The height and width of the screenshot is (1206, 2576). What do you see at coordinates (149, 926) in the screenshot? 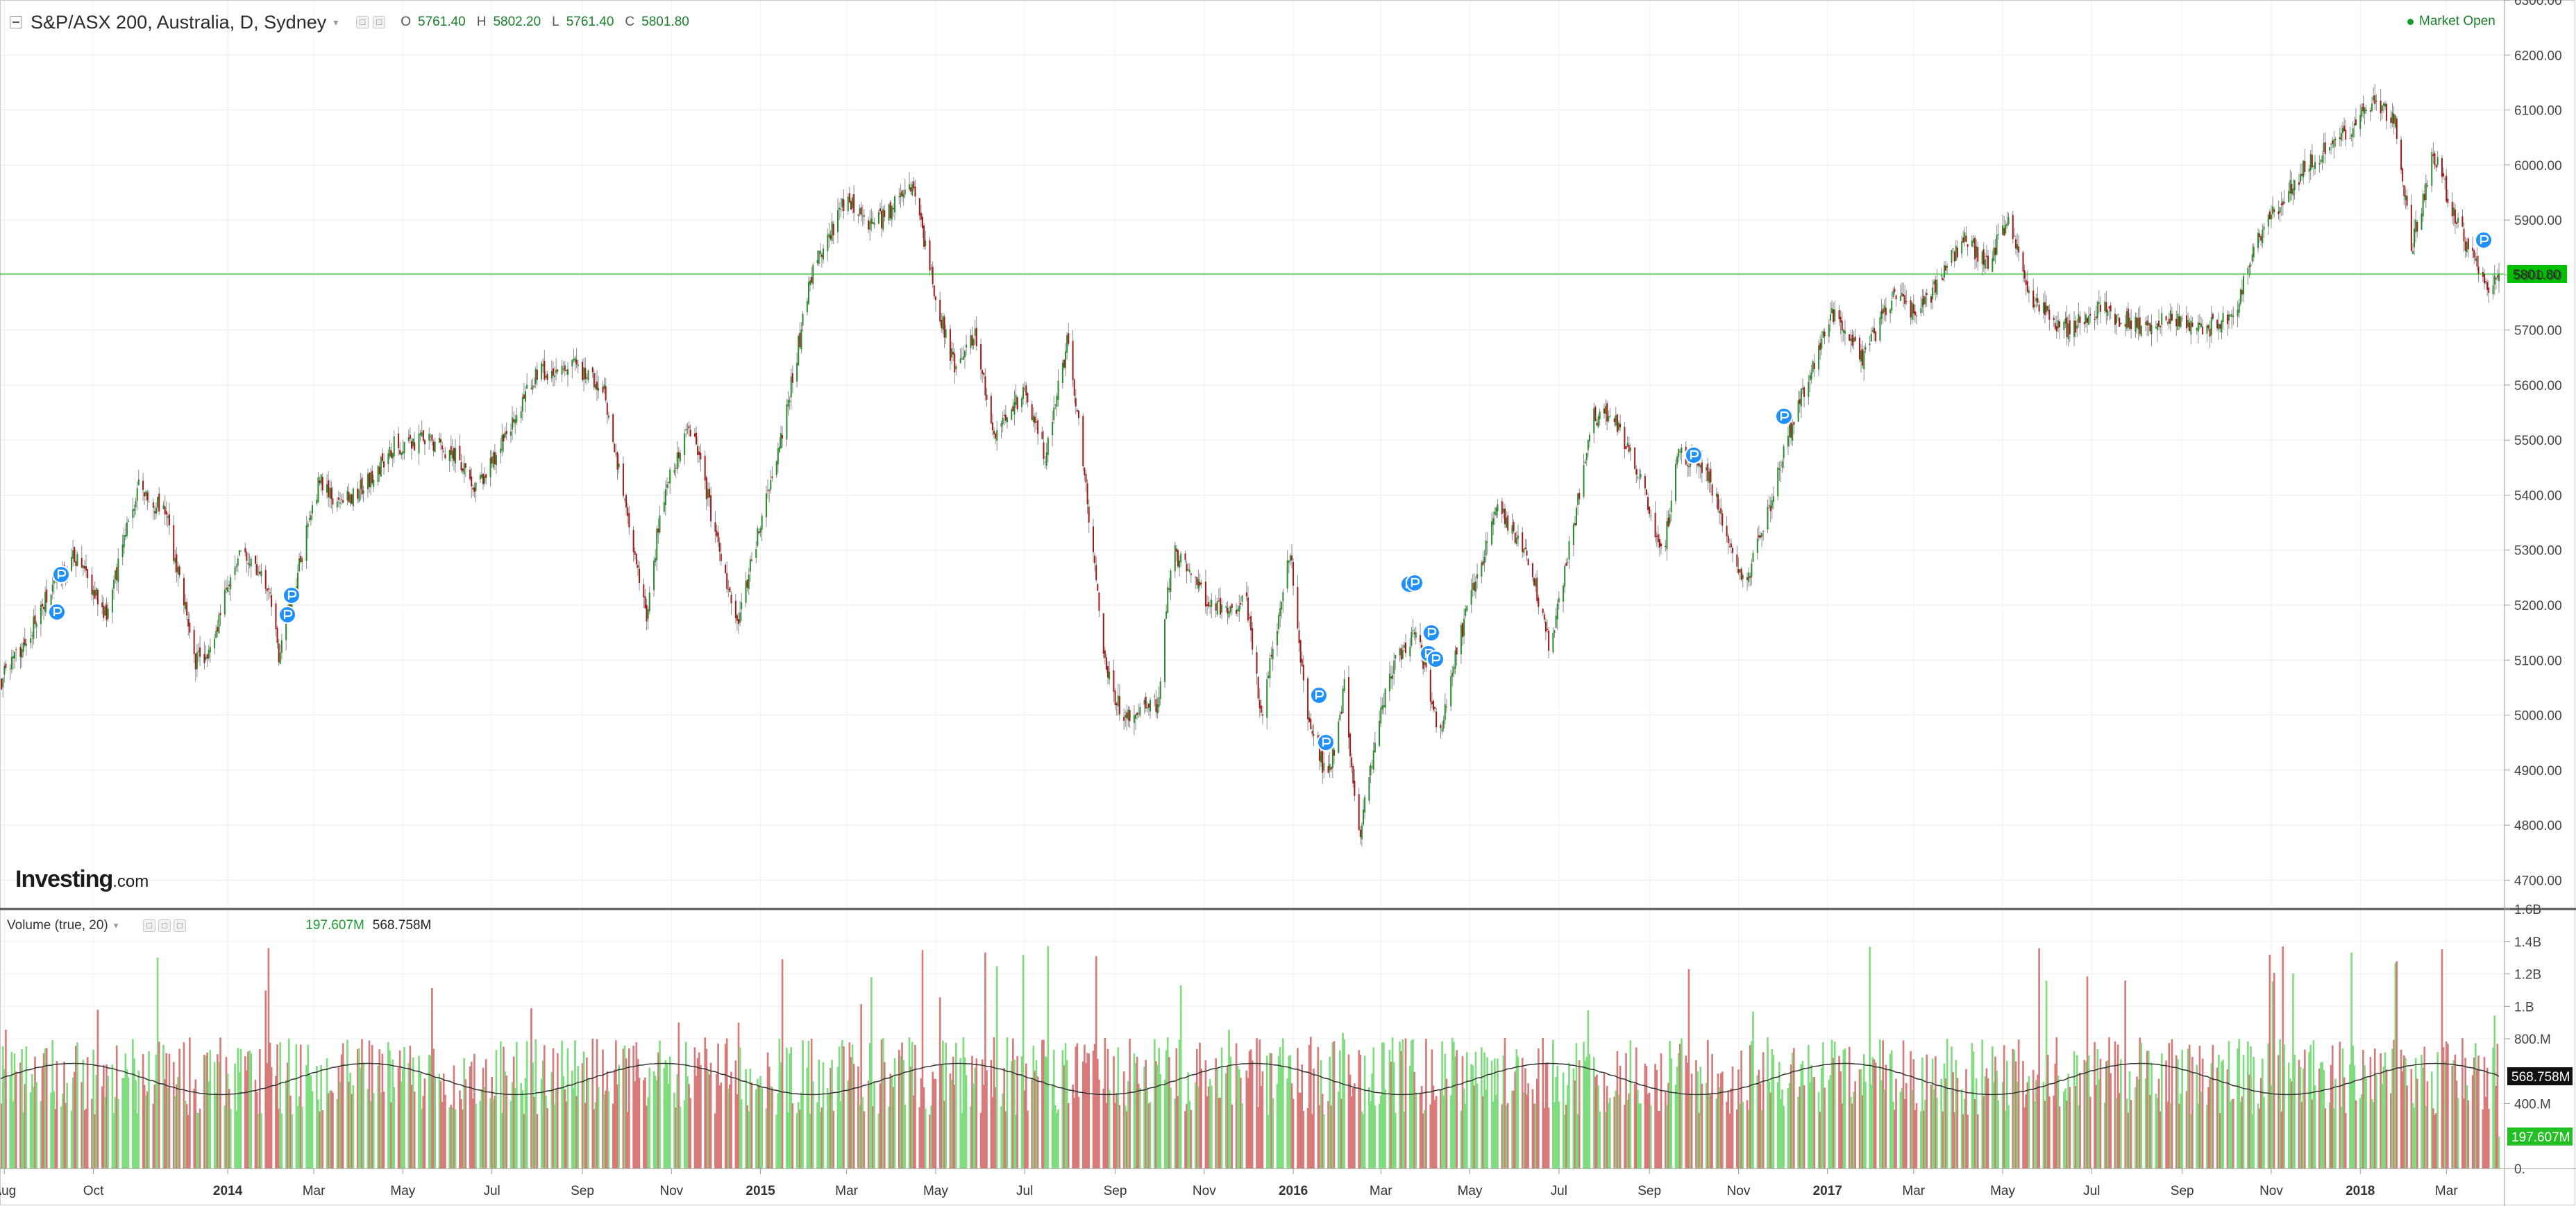
I see `eye-icon` at bounding box center [149, 926].